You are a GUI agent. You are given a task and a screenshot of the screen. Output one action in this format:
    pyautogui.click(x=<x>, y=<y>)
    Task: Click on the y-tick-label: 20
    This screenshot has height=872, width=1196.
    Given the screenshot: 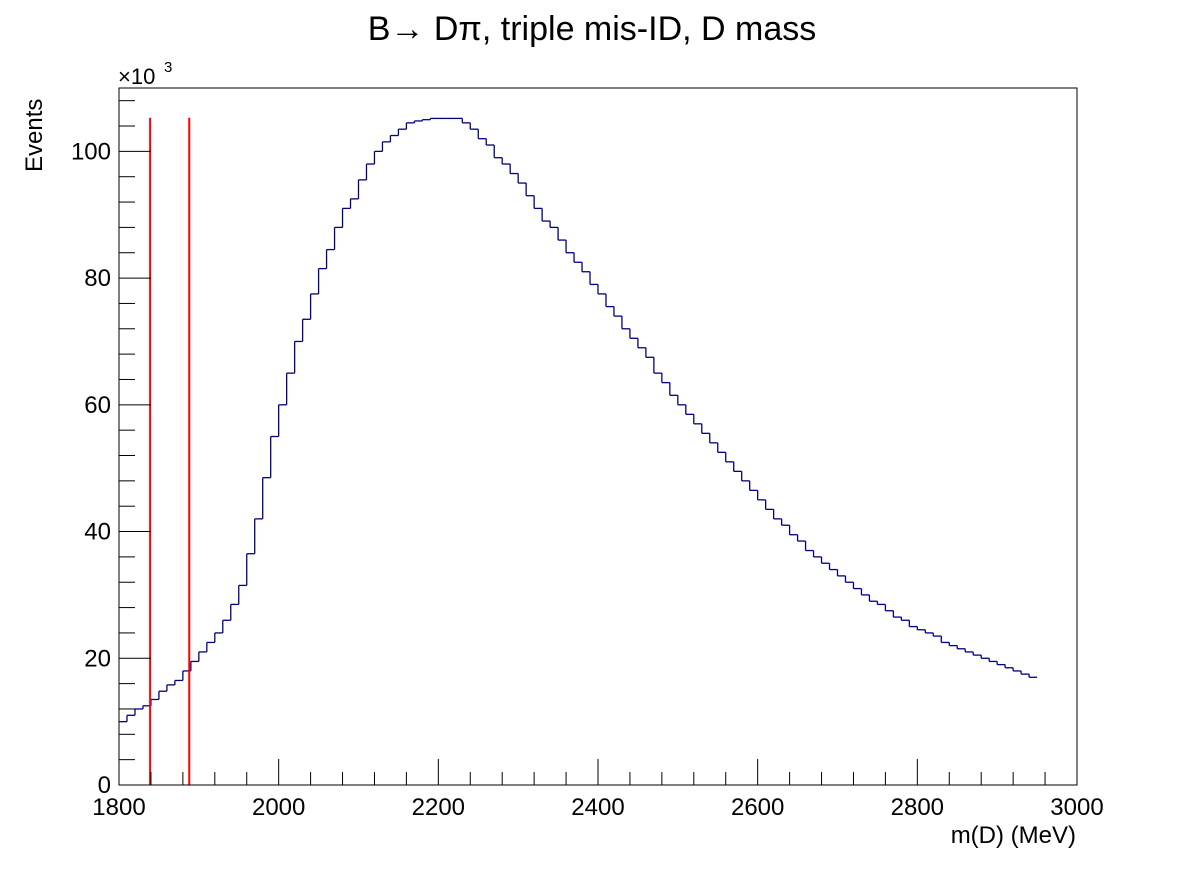 What is the action you would take?
    pyautogui.click(x=97, y=658)
    